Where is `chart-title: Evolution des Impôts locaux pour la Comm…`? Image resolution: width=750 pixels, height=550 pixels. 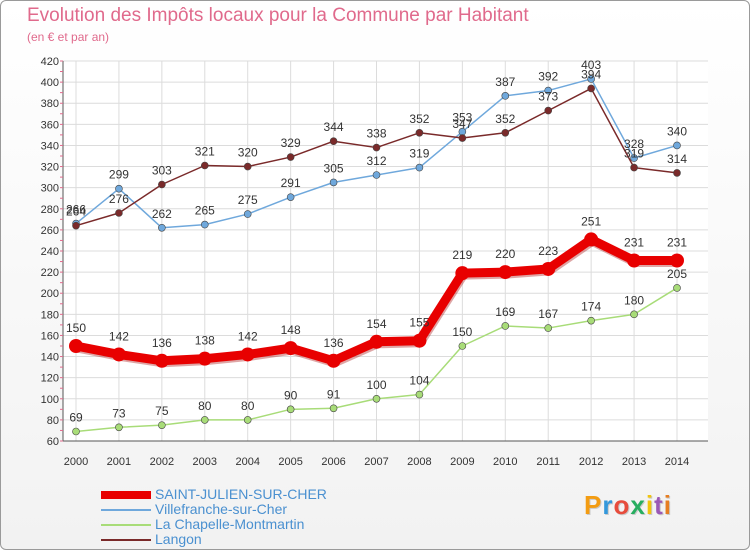
chart-title: Evolution des Impôts locaux pour la Comm… is located at coordinates (278, 15).